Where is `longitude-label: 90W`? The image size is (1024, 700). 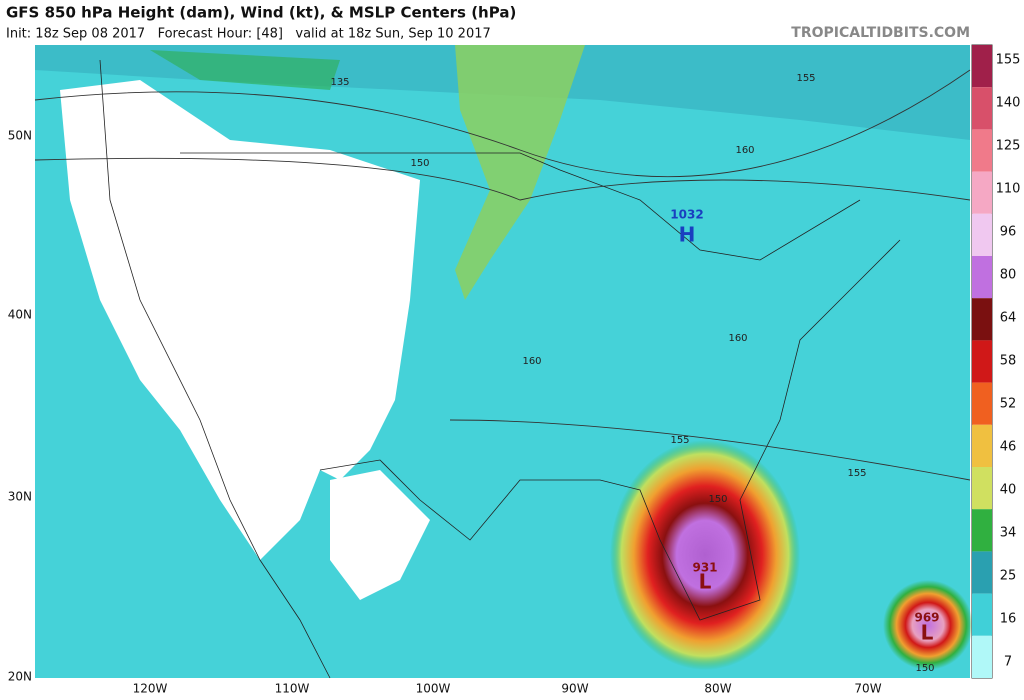
longitude-label: 90W is located at coordinates (574, 689).